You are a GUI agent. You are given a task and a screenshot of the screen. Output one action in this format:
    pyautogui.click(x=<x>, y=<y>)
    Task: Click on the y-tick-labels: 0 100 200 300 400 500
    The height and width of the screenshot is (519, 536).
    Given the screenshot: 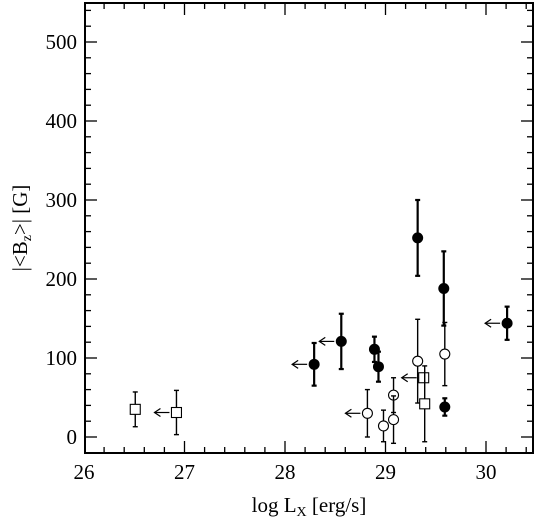 What is the action you would take?
    pyautogui.click(x=62, y=239)
    